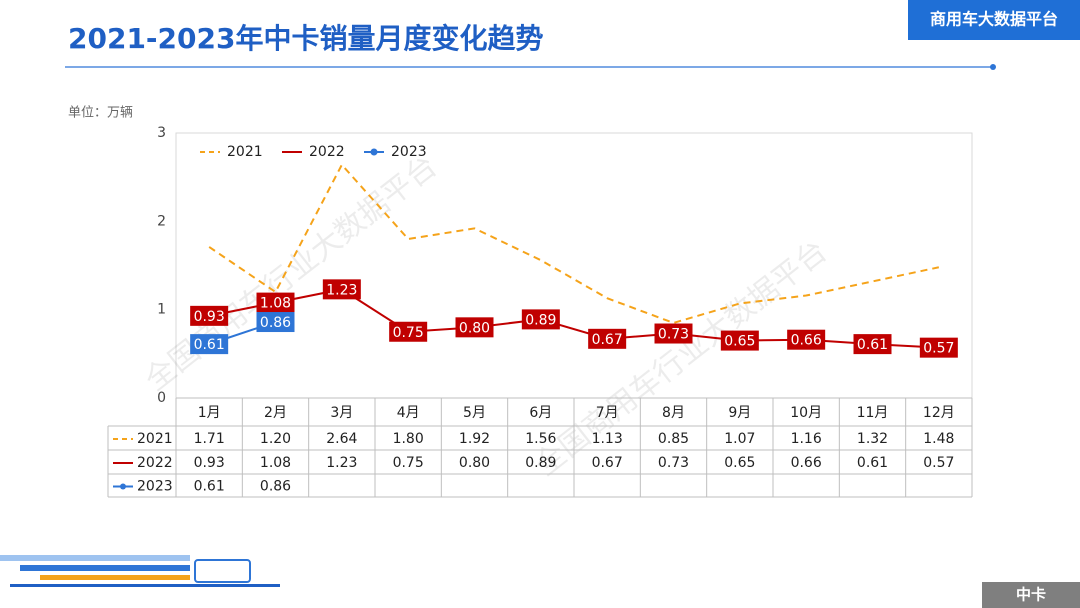 The width and height of the screenshot is (1080, 608). What do you see at coordinates (275, 413) in the screenshot?
I see `x-tick-label: 2月` at bounding box center [275, 413].